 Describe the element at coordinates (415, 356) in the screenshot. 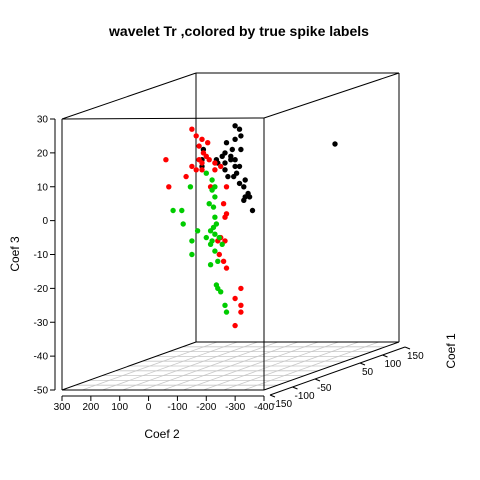

I see `z-tick-label: 150` at that location.